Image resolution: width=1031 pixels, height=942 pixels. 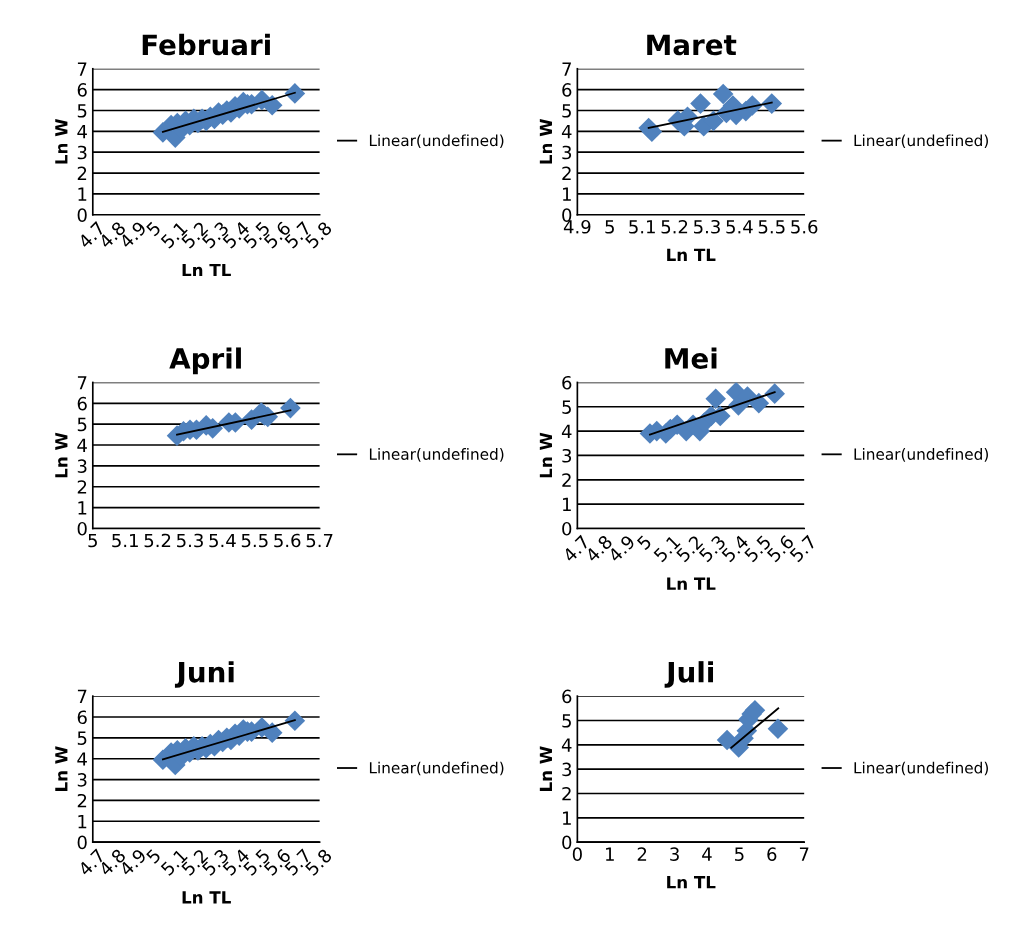 I want to click on x-tick-label: 7, so click(x=804, y=854).